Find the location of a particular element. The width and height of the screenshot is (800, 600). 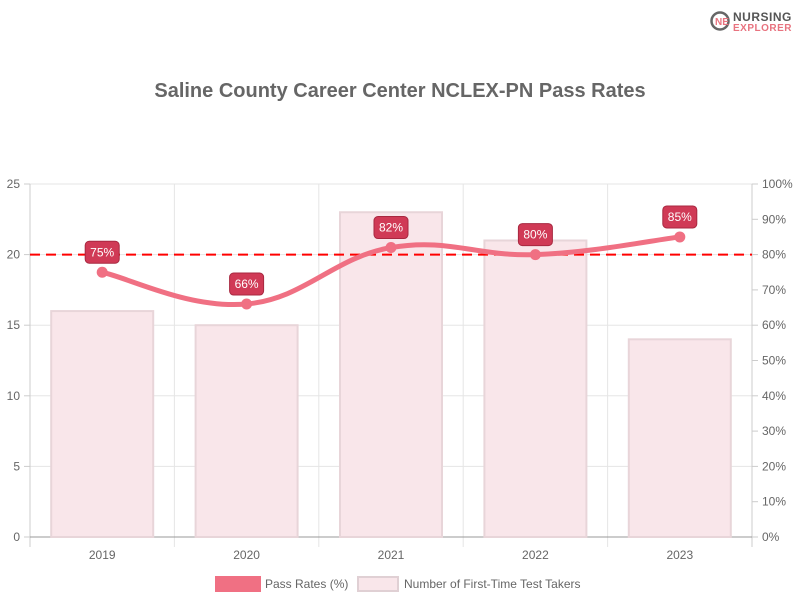

y-right-tick-label: 90% is located at coordinates (774, 219).